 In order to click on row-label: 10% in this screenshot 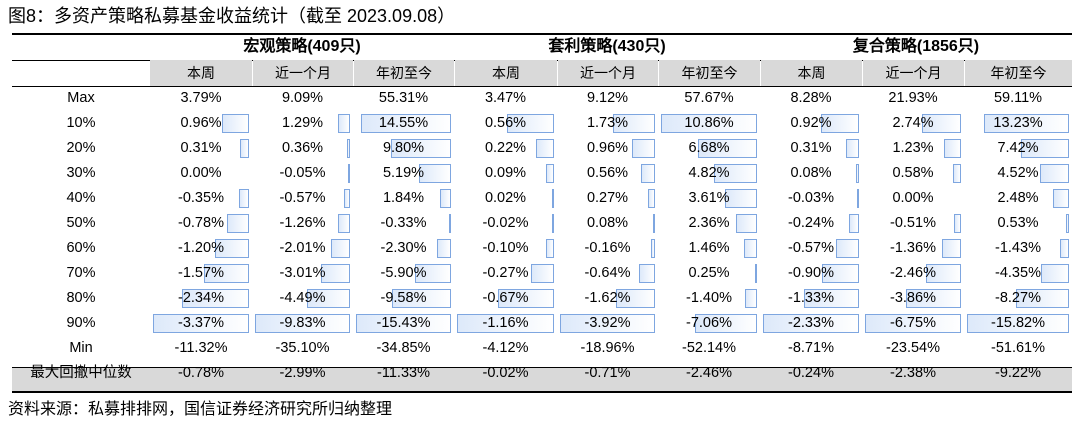, I will do `click(81, 123)`.